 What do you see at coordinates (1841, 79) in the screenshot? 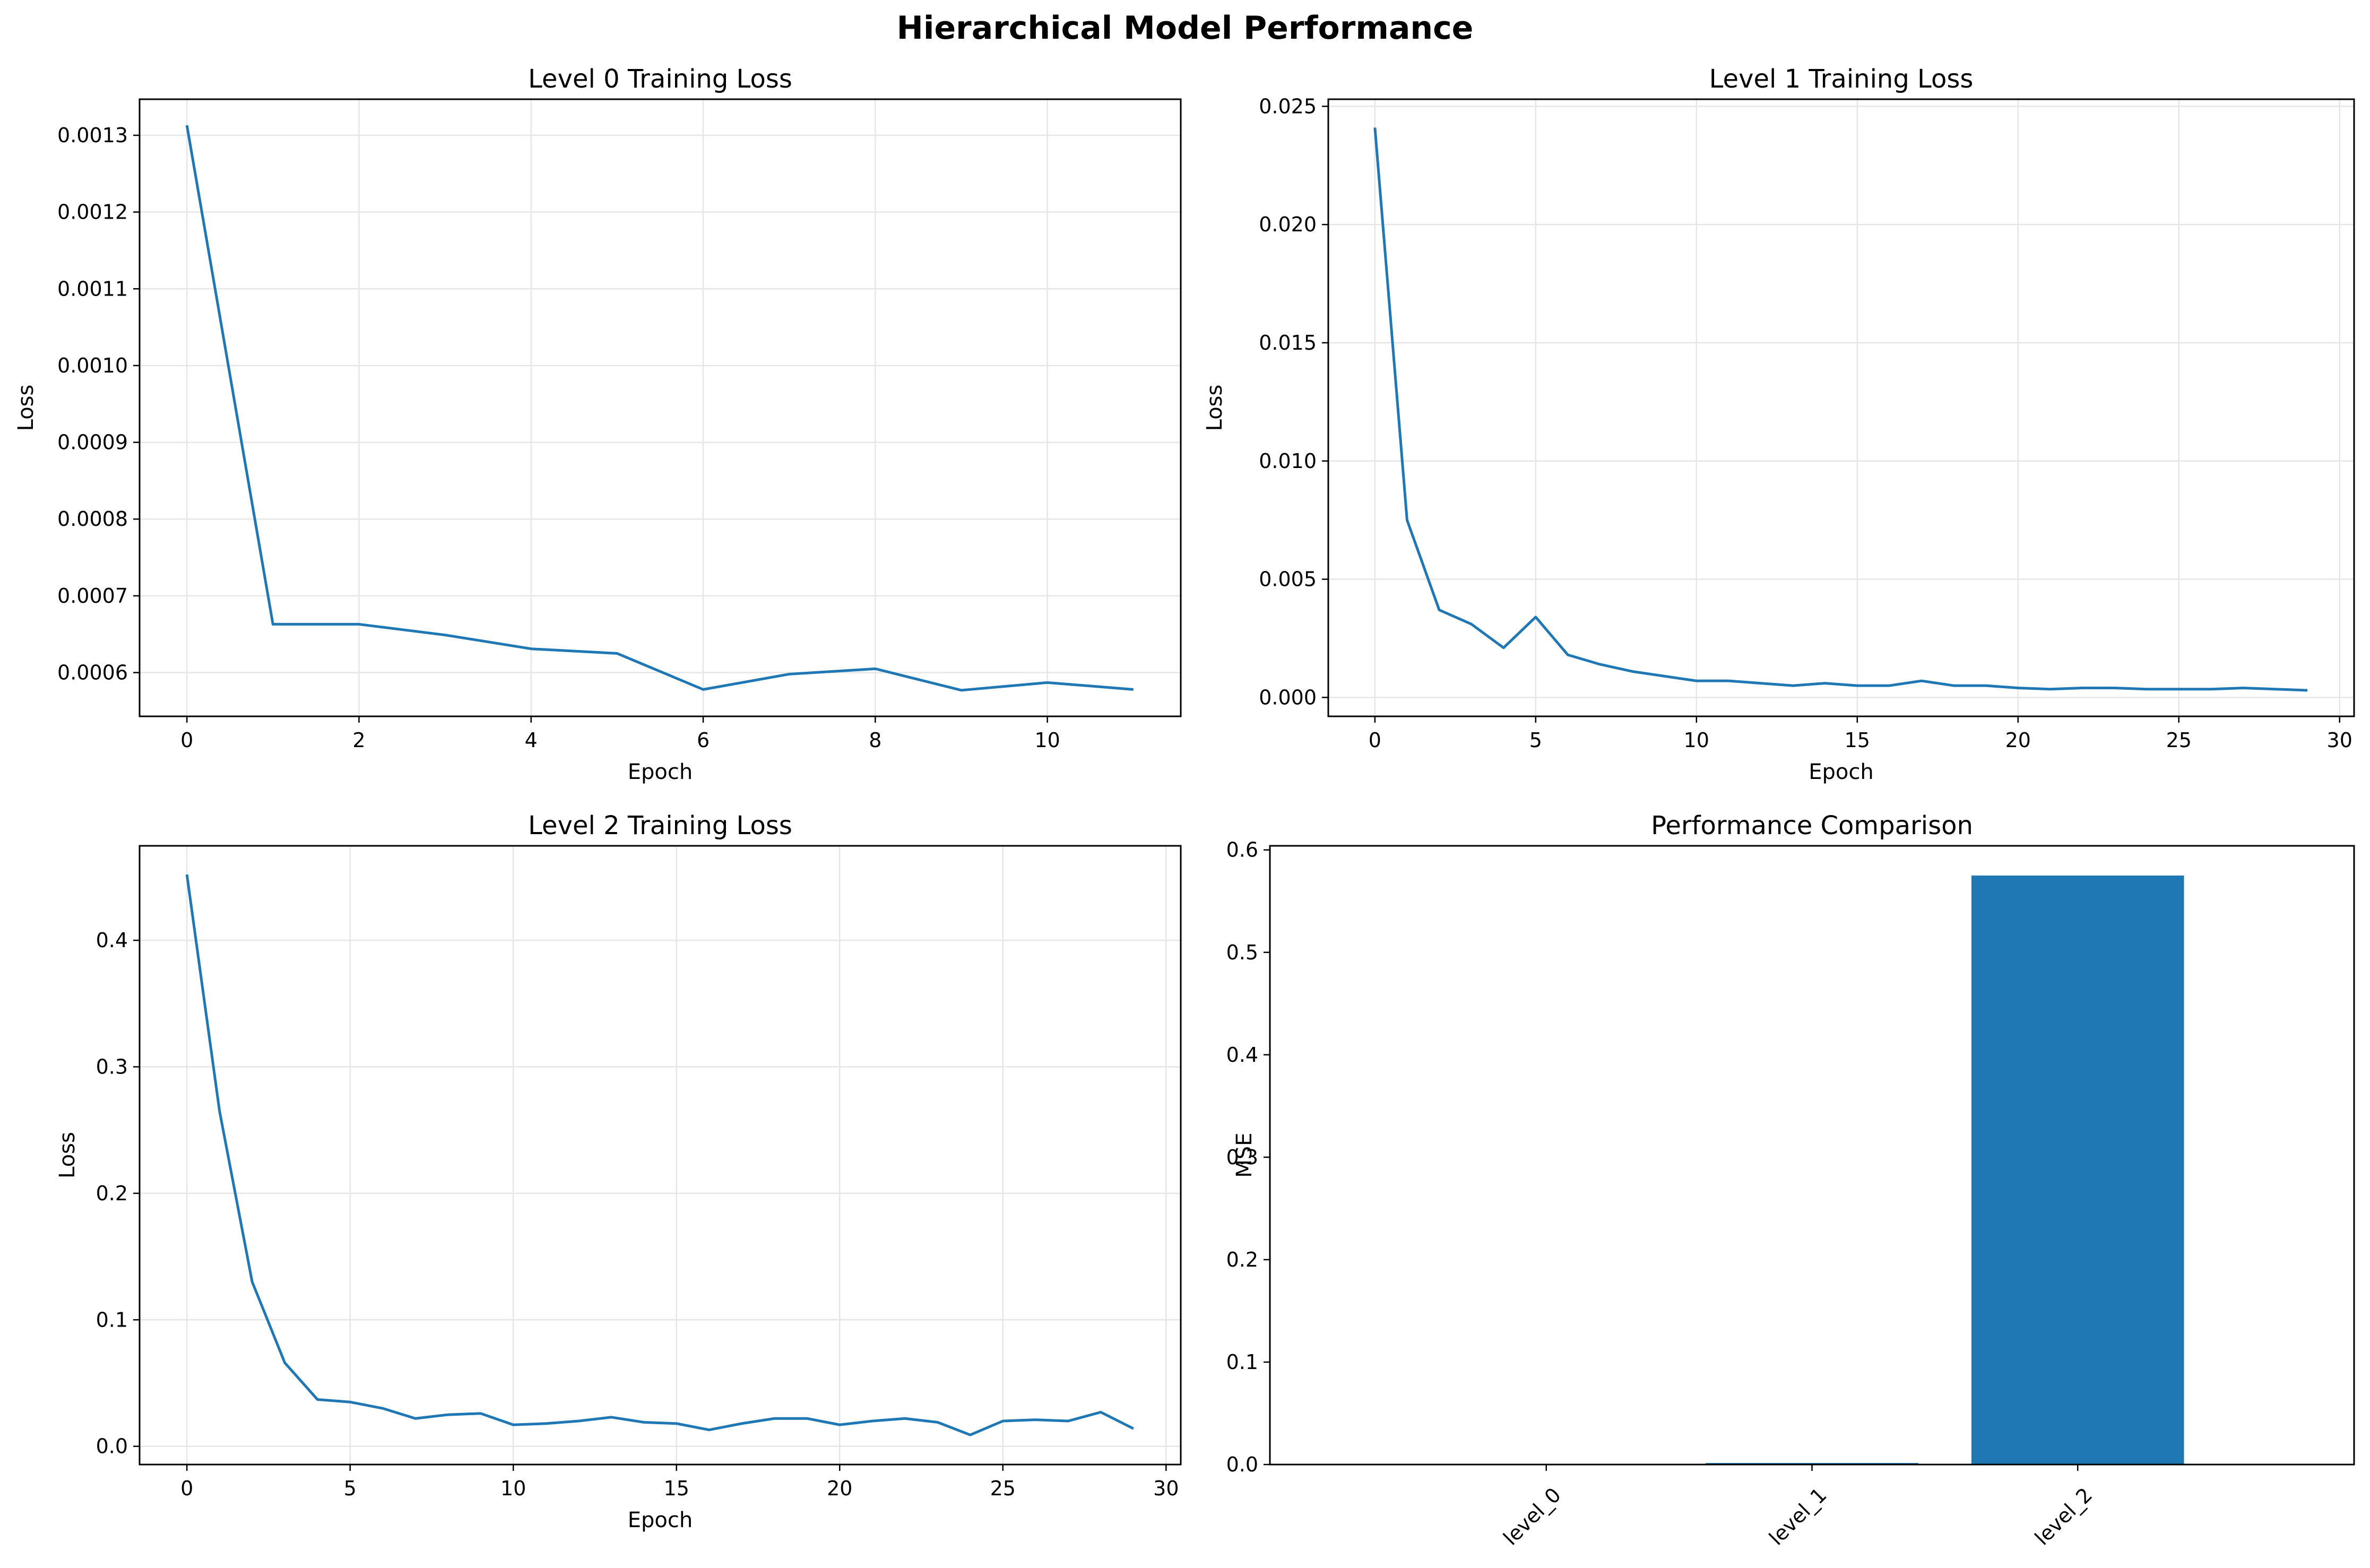
I see `subplot-title: Level 1 Training Loss` at bounding box center [1841, 79].